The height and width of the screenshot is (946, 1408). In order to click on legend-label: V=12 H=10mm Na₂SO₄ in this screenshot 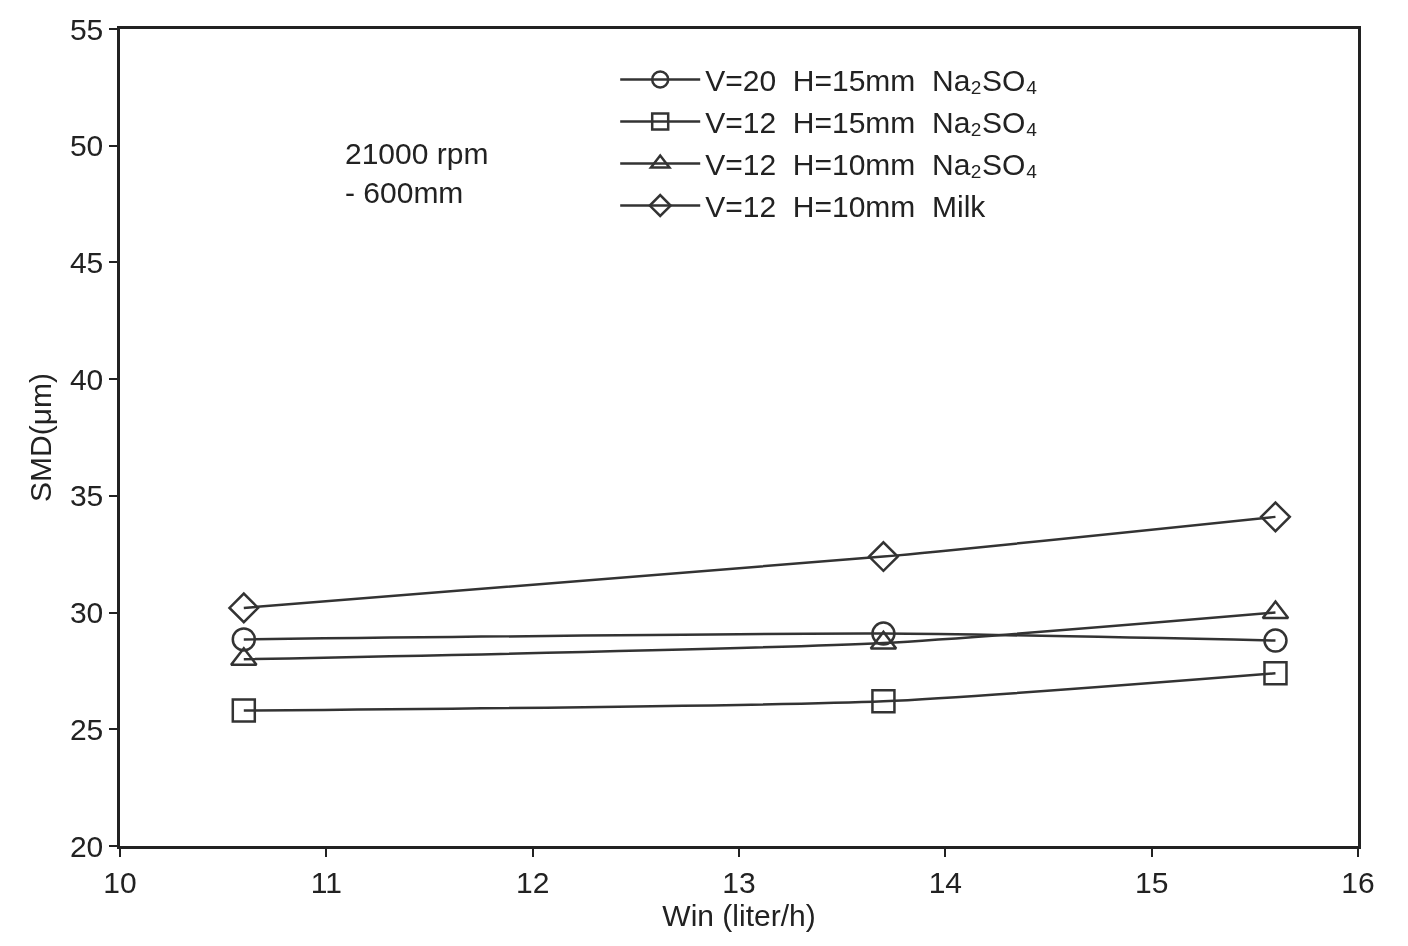, I will do `click(871, 165)`.